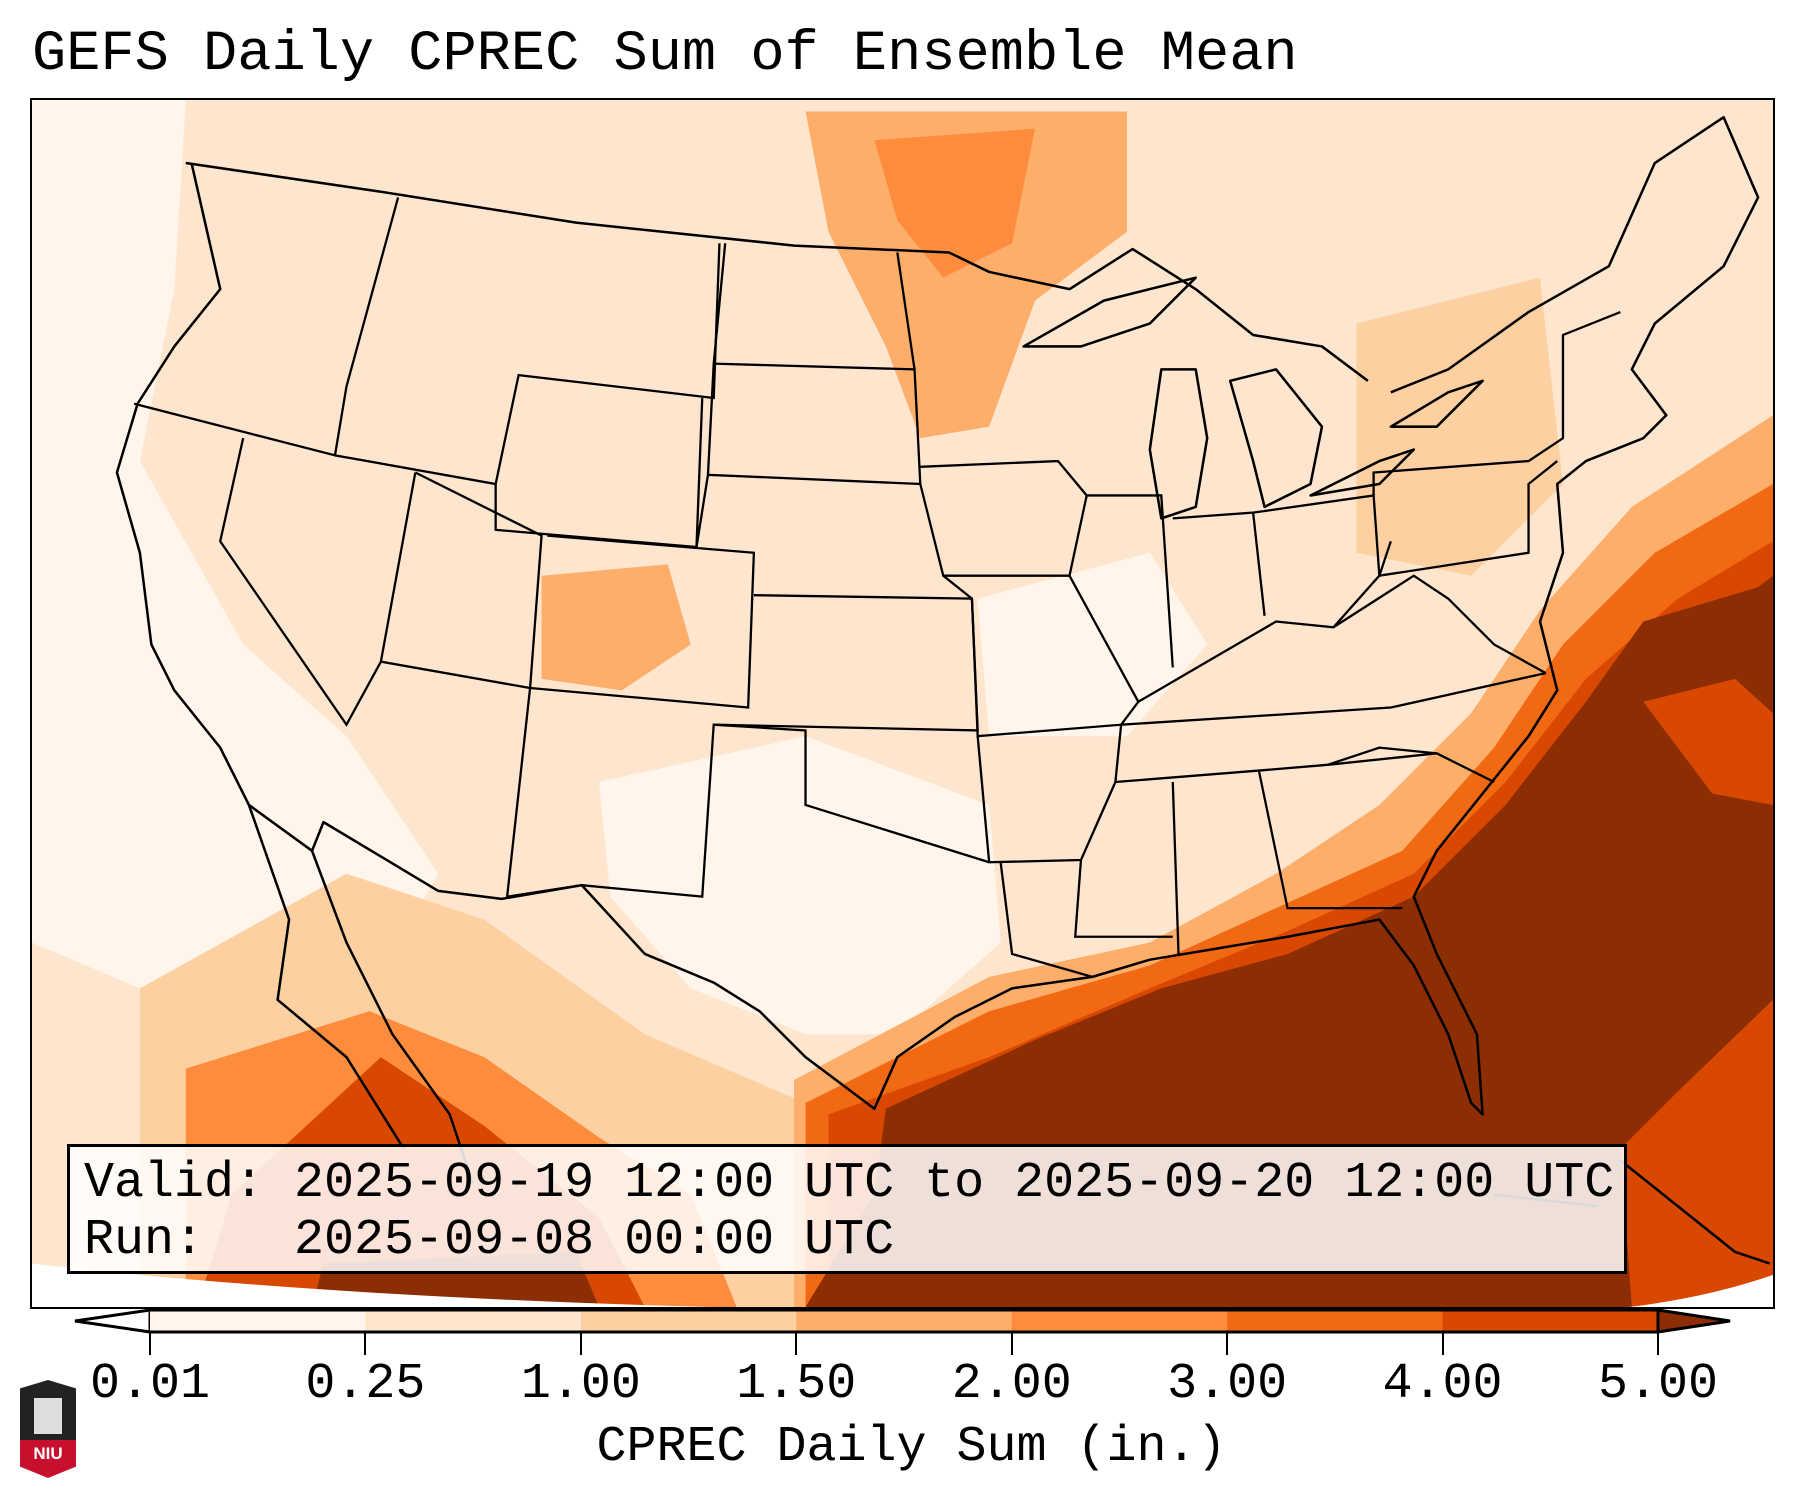  I want to click on run-time-text: Run: 2025-09-08 00:00 UTC, so click(489, 1240).